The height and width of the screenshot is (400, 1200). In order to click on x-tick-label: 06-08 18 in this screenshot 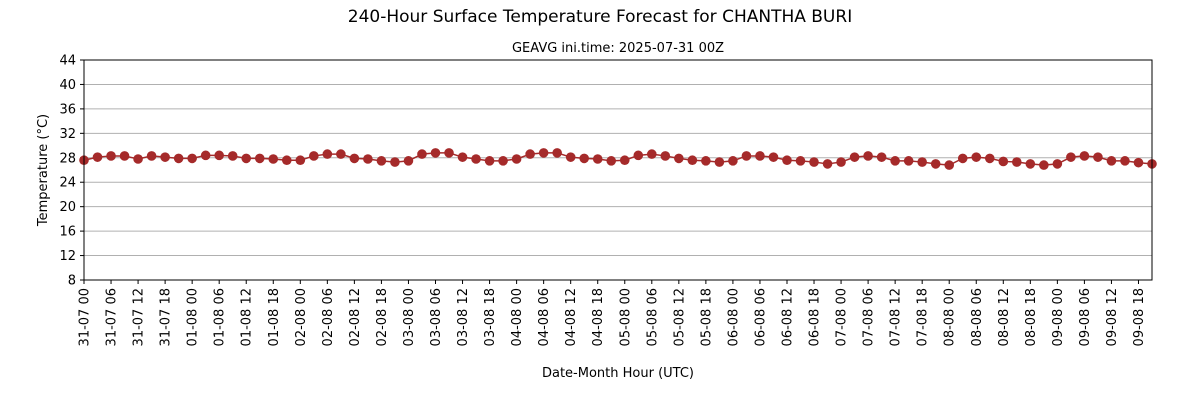, I will do `click(815, 317)`.